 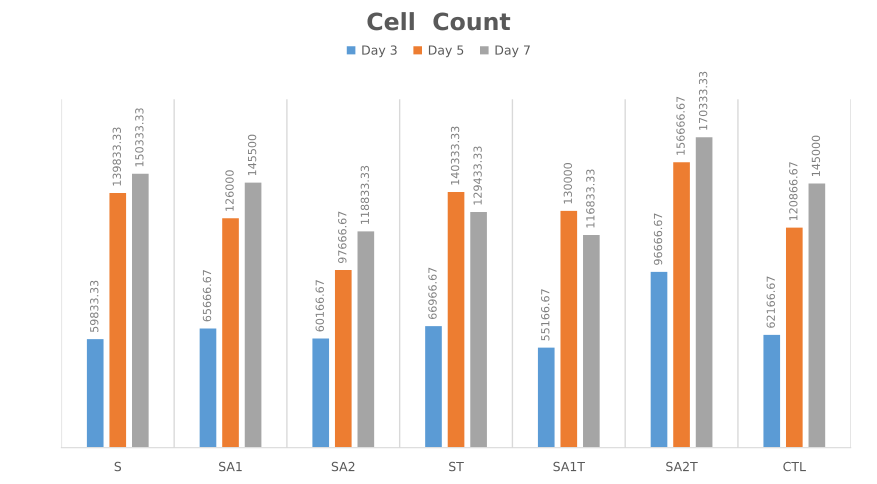 What do you see at coordinates (432, 294) in the screenshot?
I see `data-label: 66966.67` at bounding box center [432, 294].